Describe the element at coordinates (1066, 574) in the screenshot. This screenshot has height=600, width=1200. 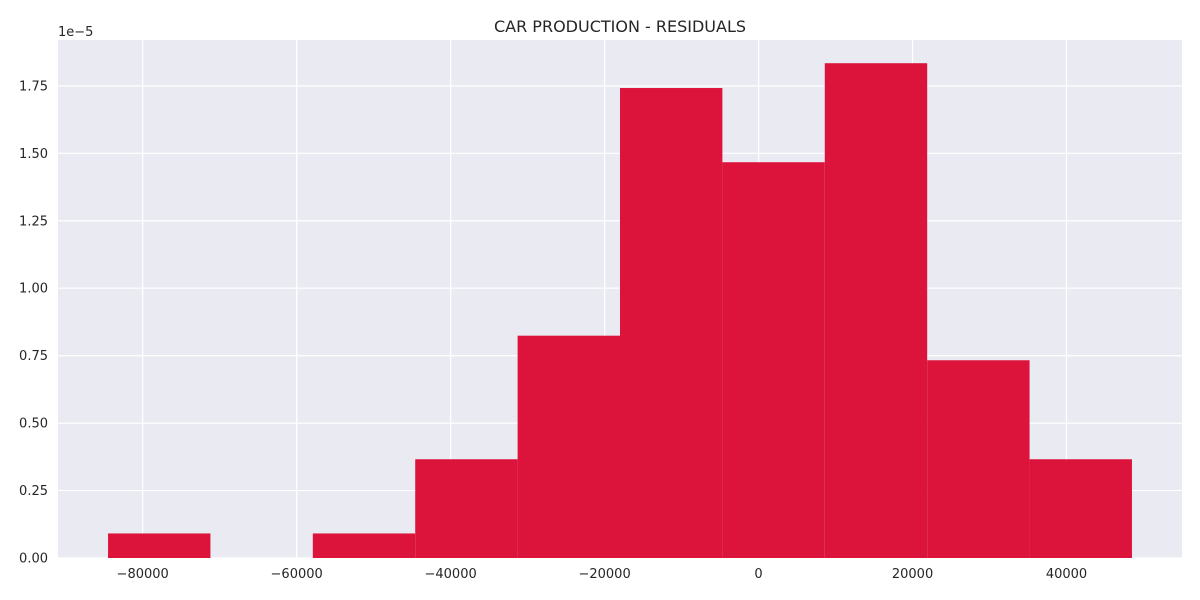
I see `x-tick-label: 40000` at that location.